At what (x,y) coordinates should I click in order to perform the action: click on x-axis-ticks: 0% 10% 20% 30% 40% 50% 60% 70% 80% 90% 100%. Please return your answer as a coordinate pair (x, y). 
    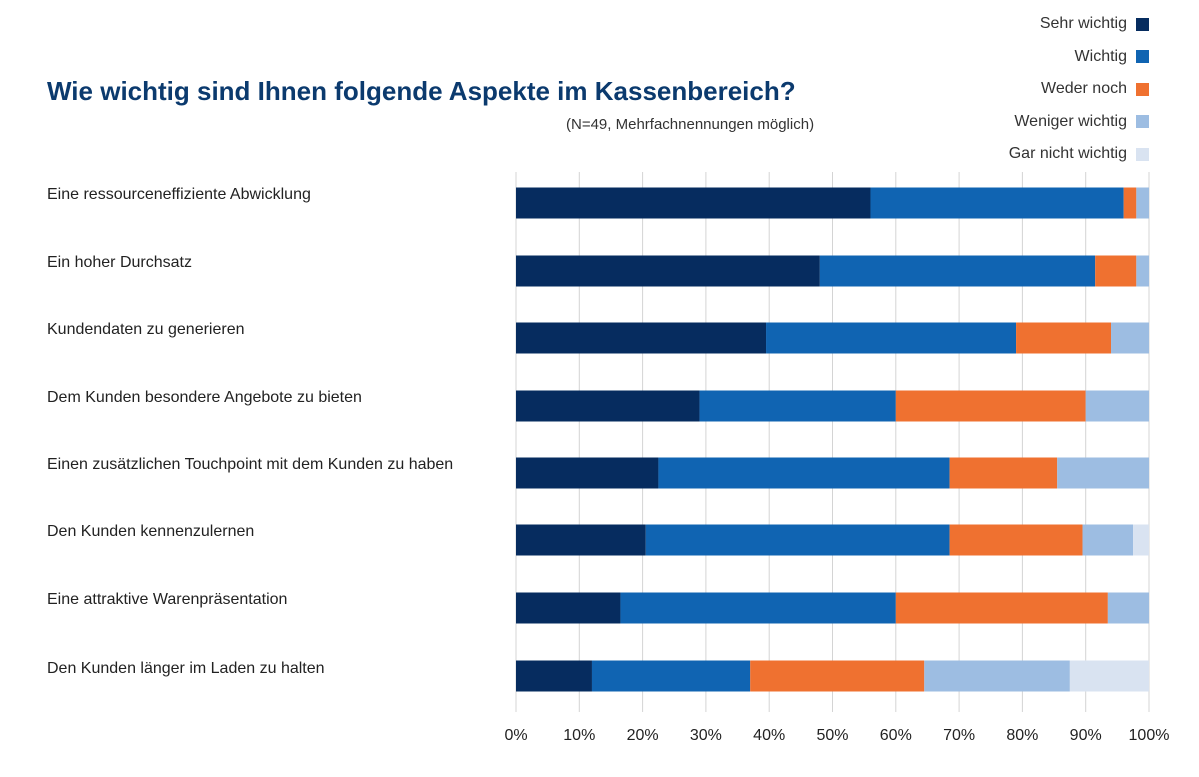
    Looking at the image, I should click on (836, 735).